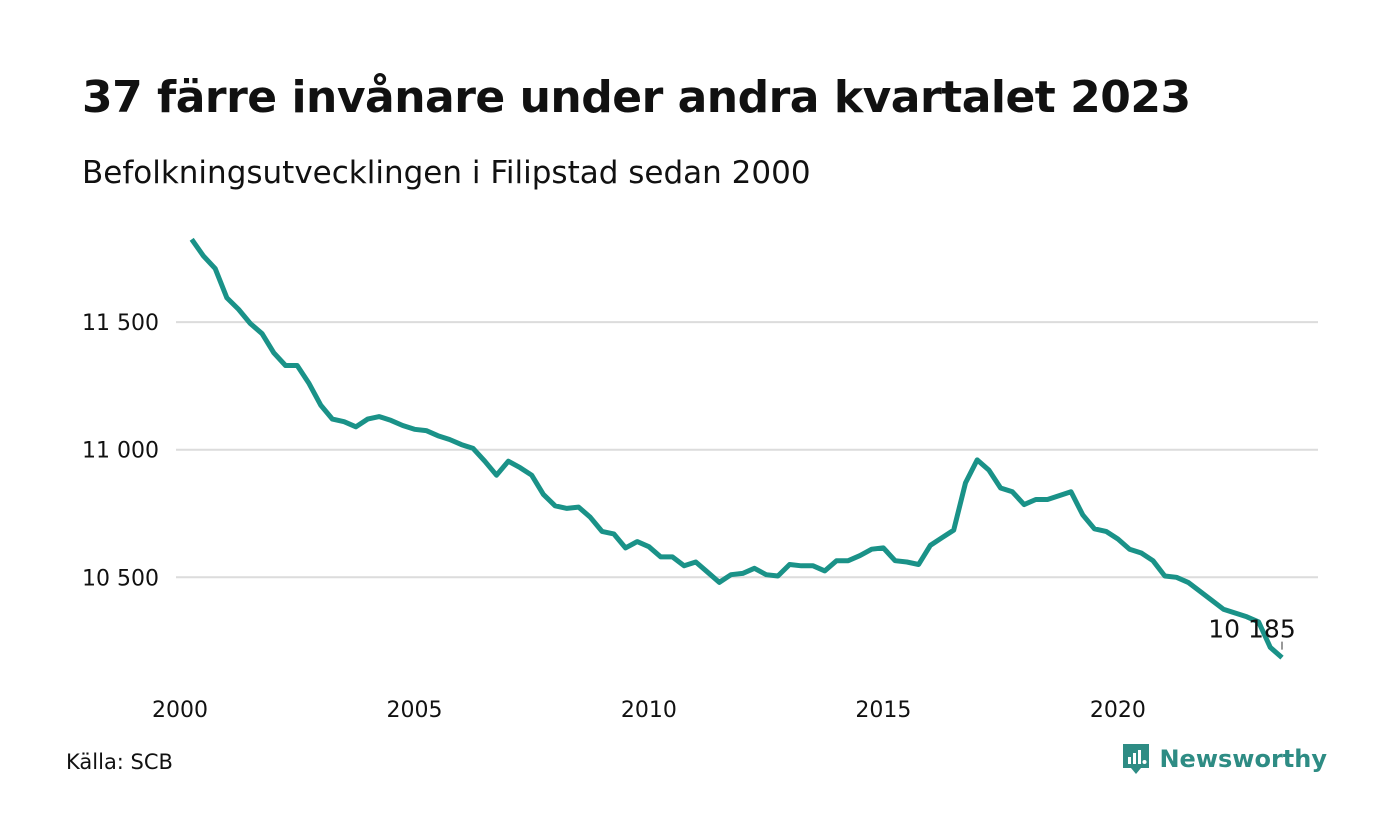 This screenshot has width=1400, height=840. I want to click on brand-logo: Newsworthy, so click(1224, 759).